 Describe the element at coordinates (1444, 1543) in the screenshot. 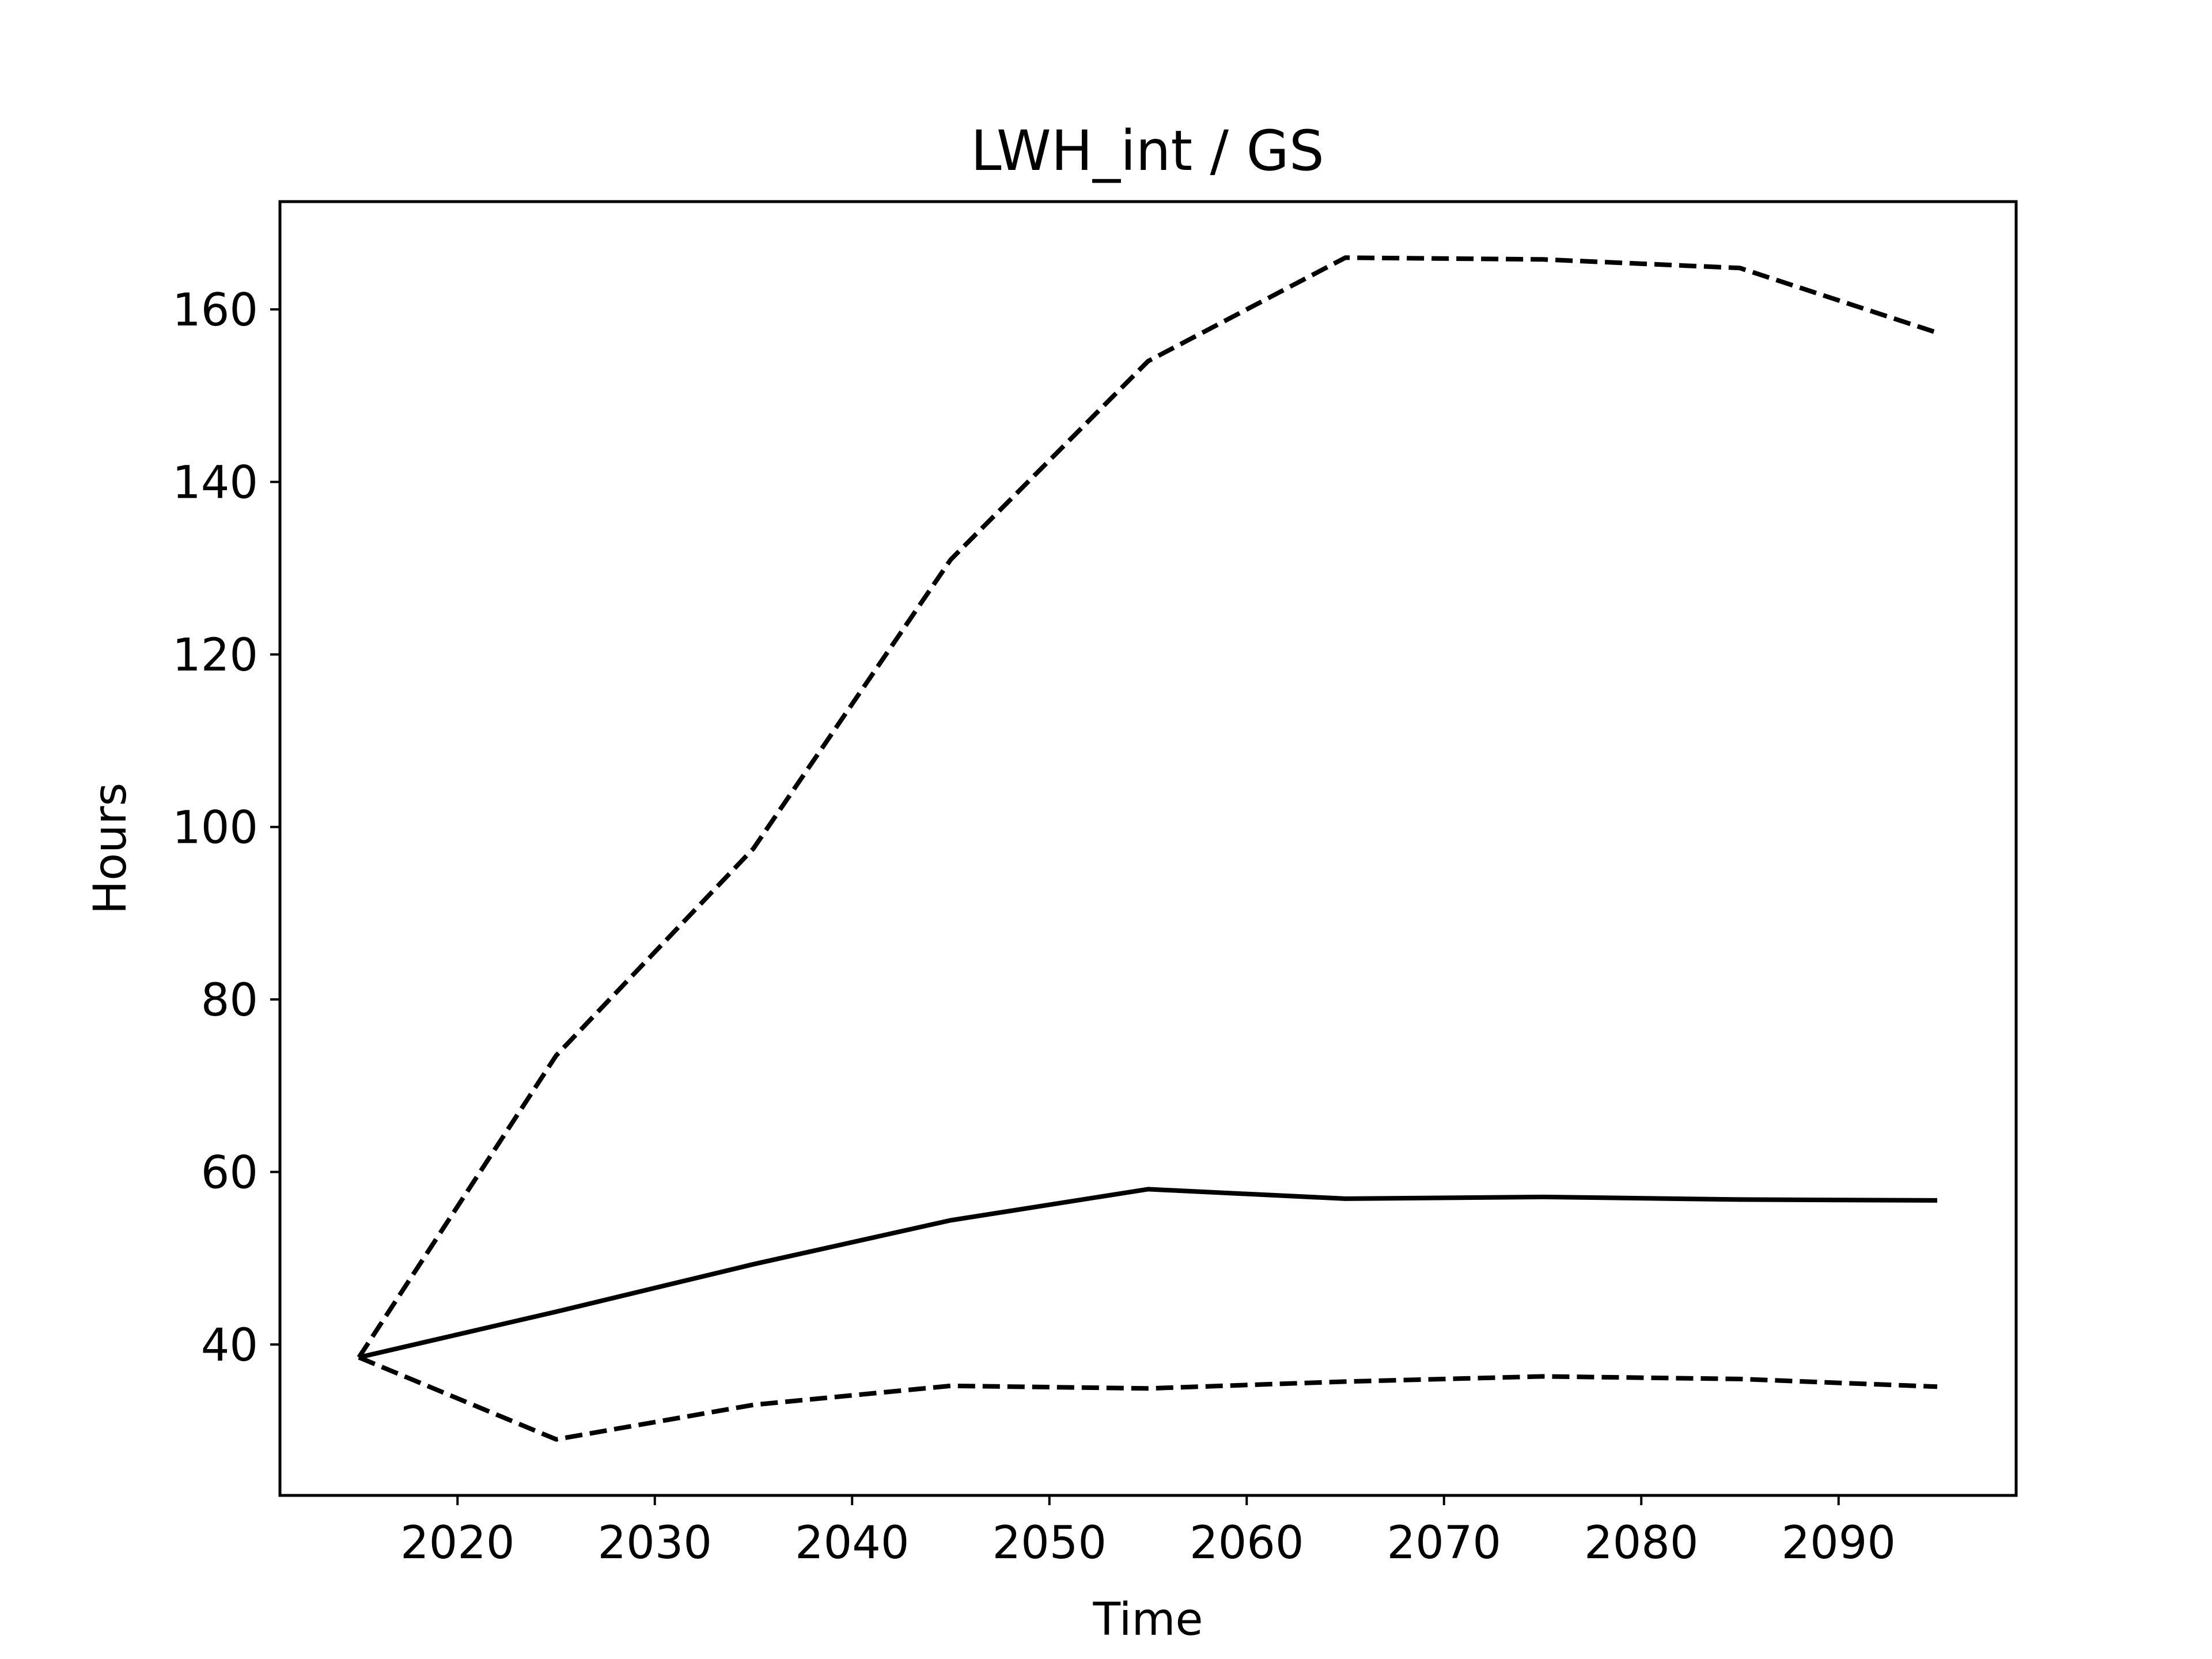

I see `x-tick-label: 2070` at that location.